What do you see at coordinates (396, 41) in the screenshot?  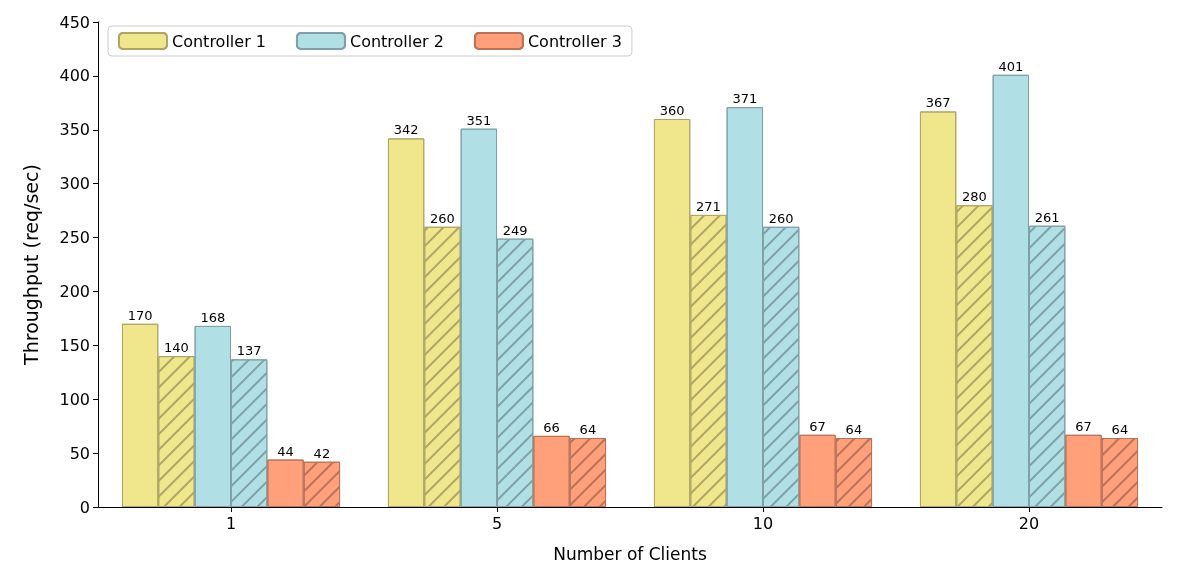 I see `legend-label: Controller 2` at bounding box center [396, 41].